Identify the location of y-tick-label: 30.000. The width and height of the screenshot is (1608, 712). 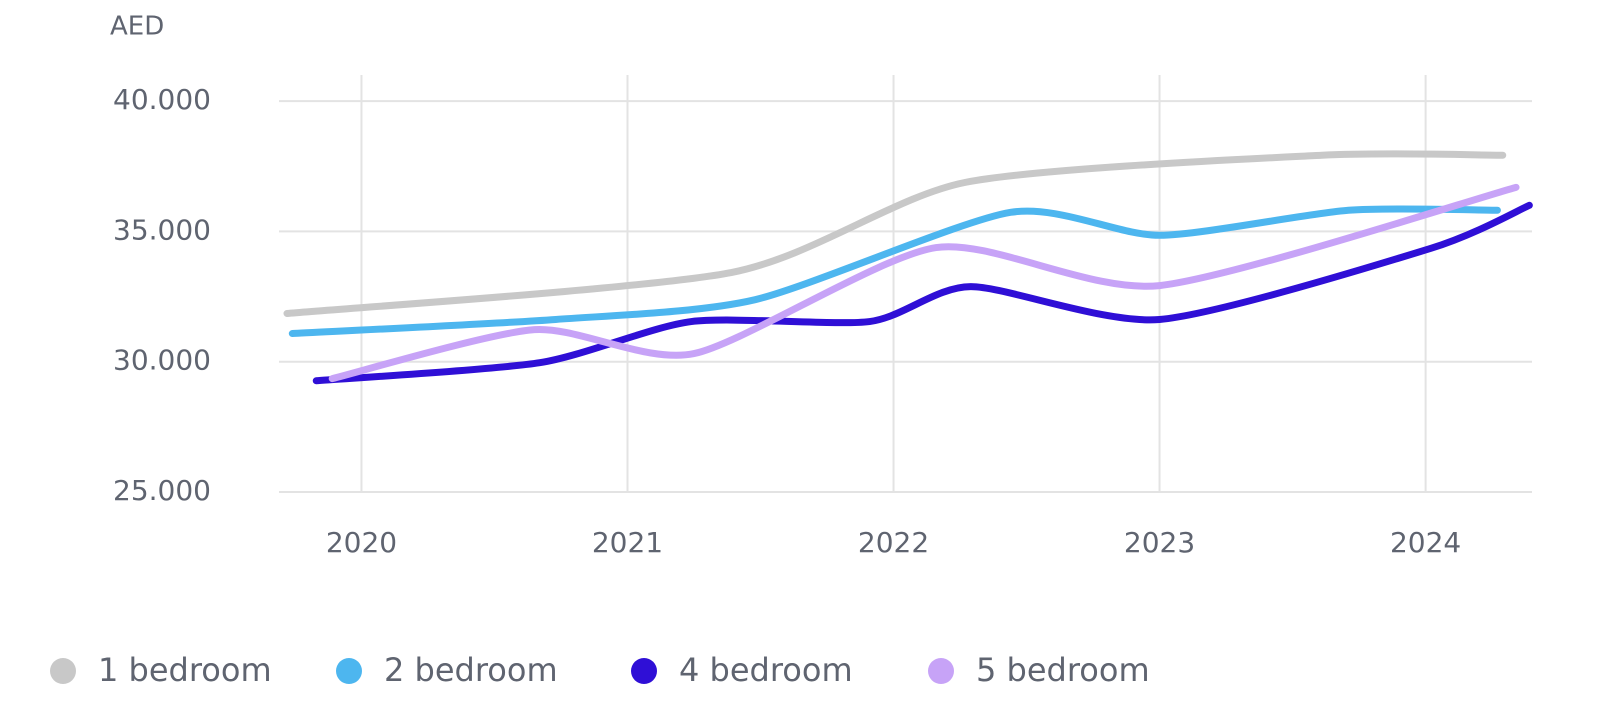
(162, 360).